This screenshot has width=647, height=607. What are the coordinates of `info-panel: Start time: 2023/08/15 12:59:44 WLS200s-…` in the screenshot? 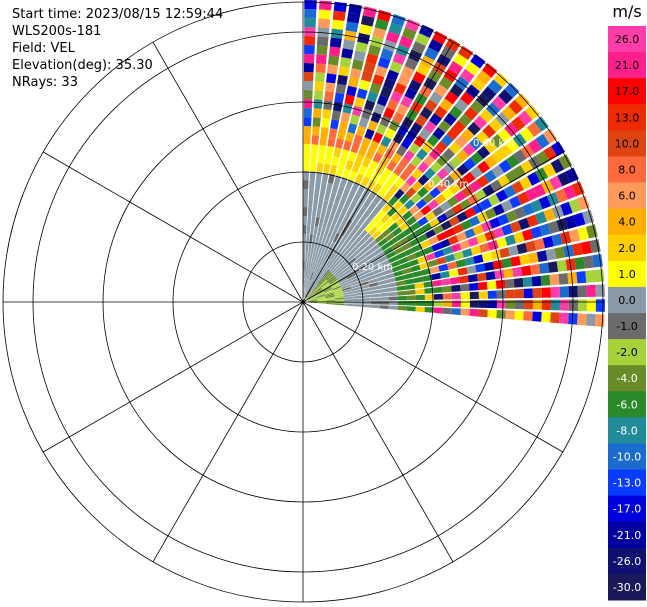 It's located at (117, 48).